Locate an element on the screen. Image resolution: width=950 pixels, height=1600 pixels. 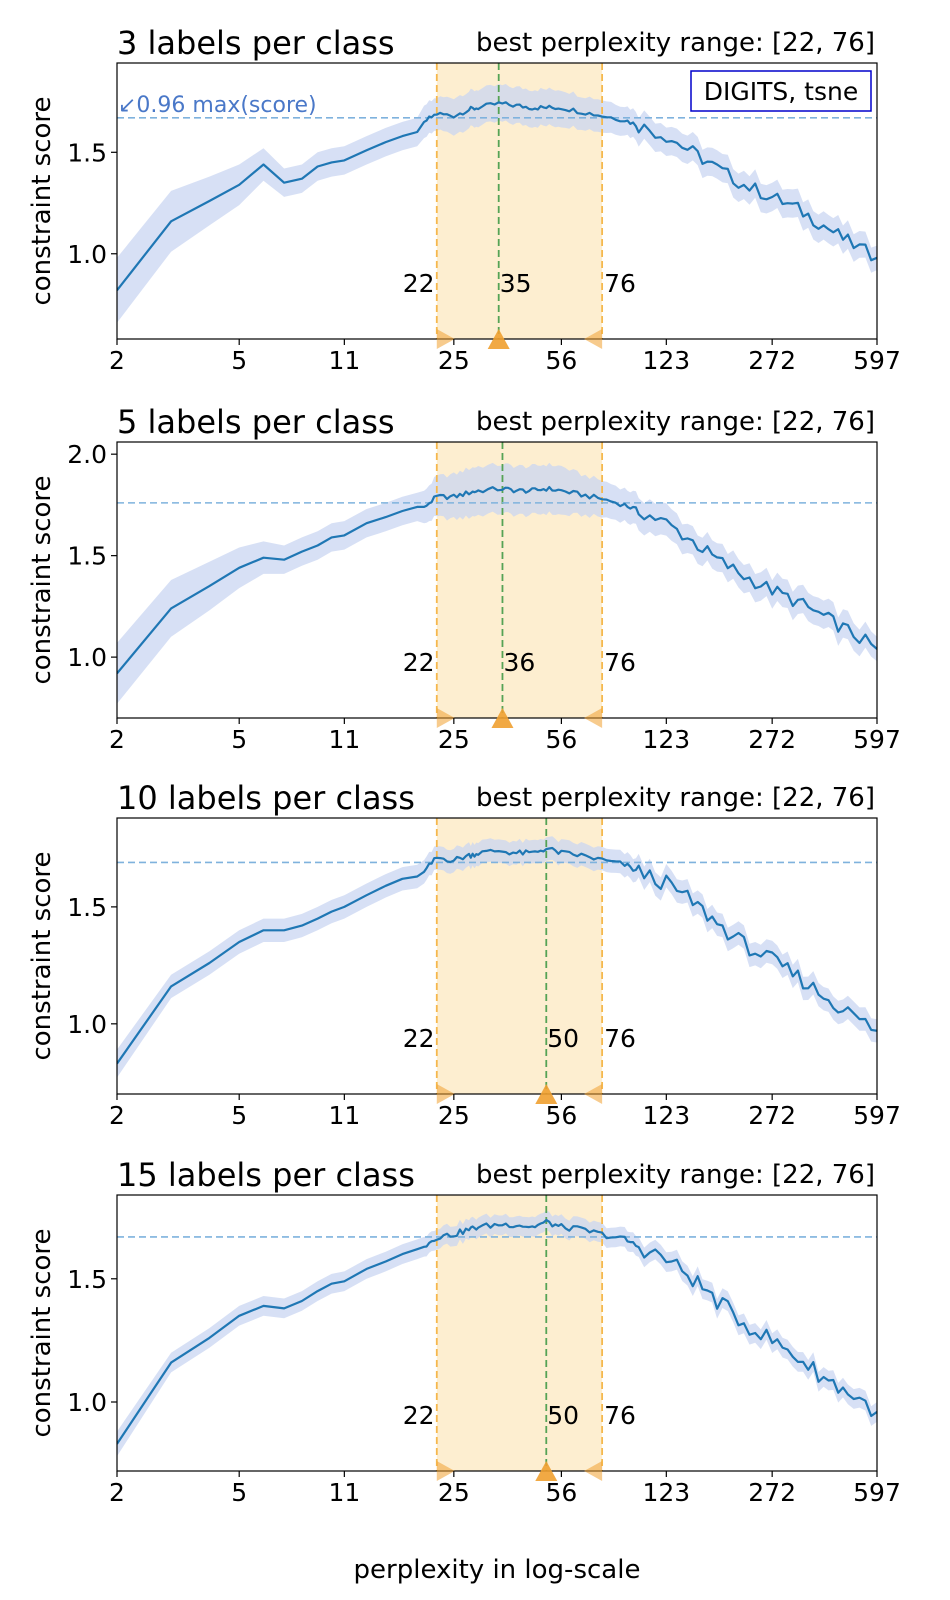
chart-title: 3 labels per class is located at coordinates (256, 43).